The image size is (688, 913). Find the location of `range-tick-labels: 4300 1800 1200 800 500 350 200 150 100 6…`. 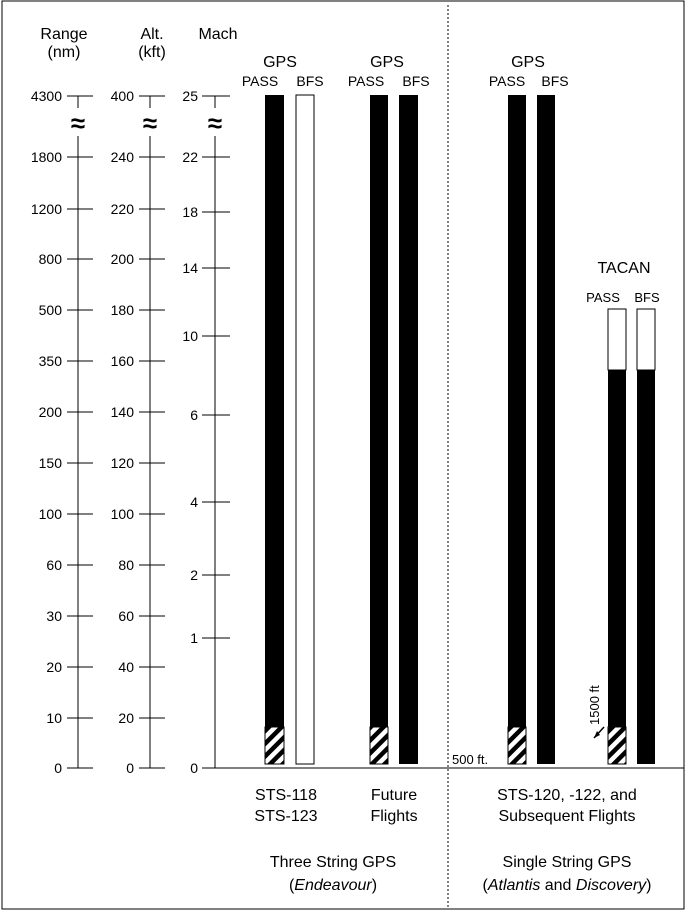

range-tick-labels: 4300 1800 1200 800 500 350 200 150 100 6… is located at coordinates (46, 432).